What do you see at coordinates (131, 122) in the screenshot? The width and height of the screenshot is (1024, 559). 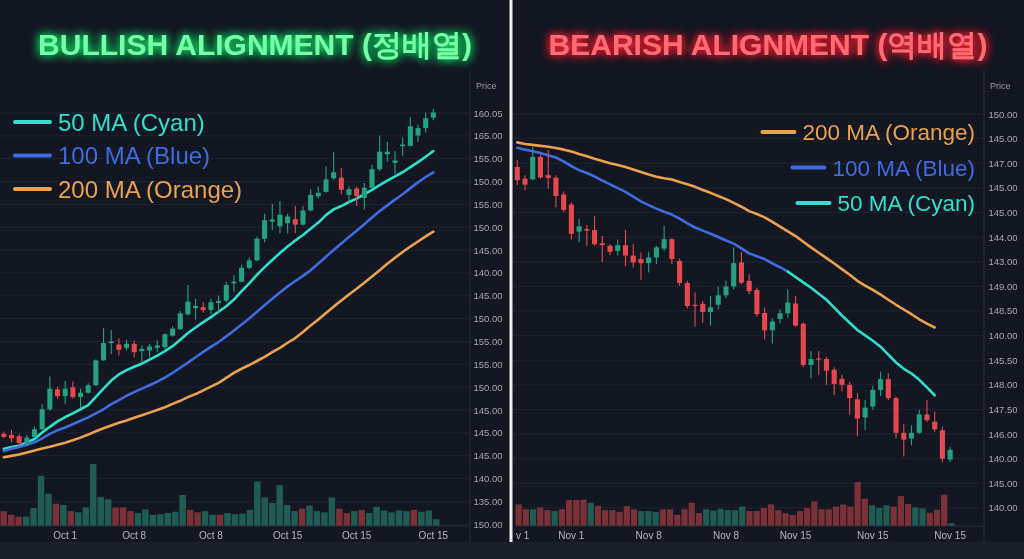 I see `legend-label: 50 MA (Cyan)` at bounding box center [131, 122].